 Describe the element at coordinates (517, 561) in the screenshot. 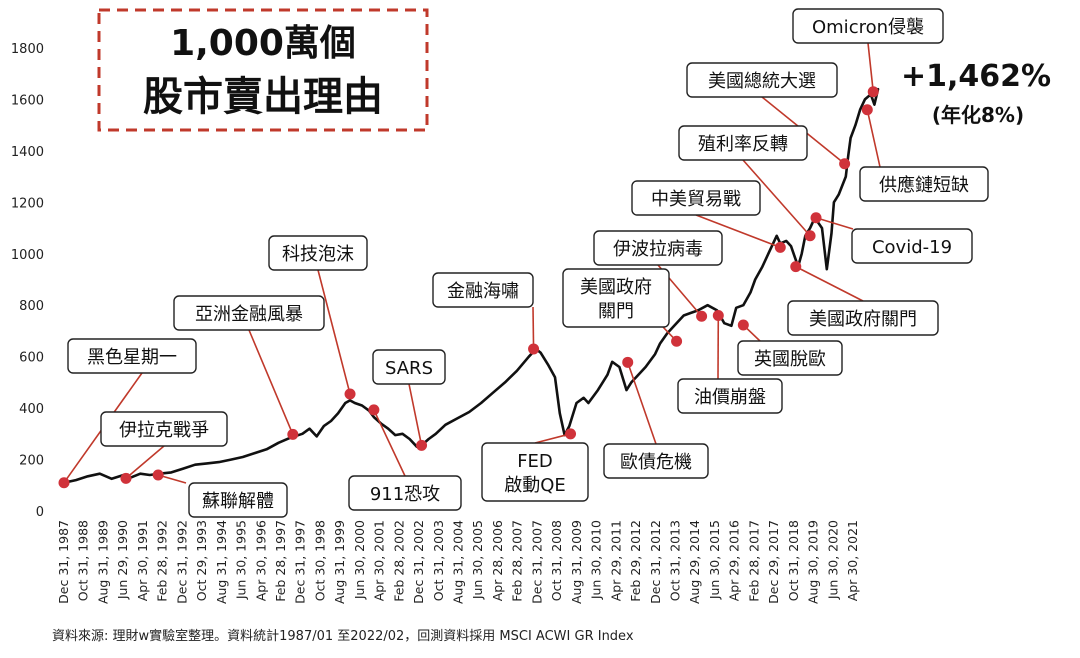

I see `x-tick-label: Feb 28, 2007` at that location.